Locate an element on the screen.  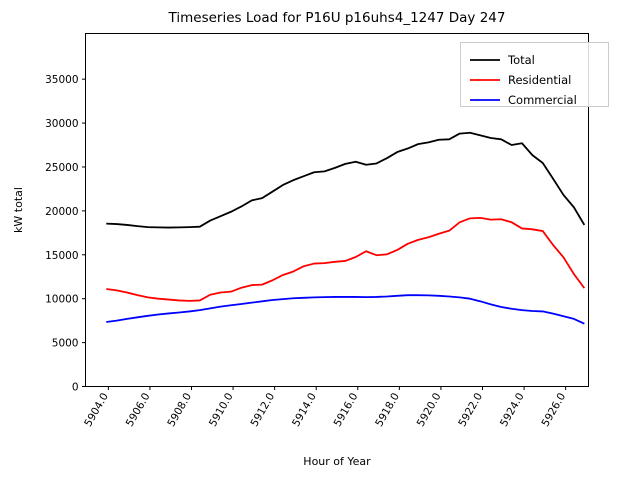
x-tick-label: 5924.0 is located at coordinates (512, 410).